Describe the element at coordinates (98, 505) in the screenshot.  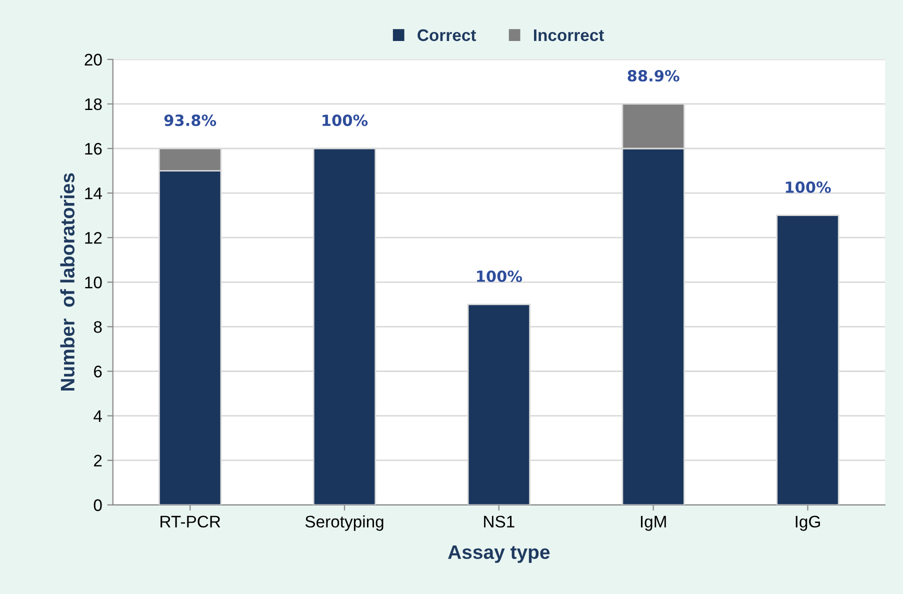
I see `y-tick-label: 0` at that location.